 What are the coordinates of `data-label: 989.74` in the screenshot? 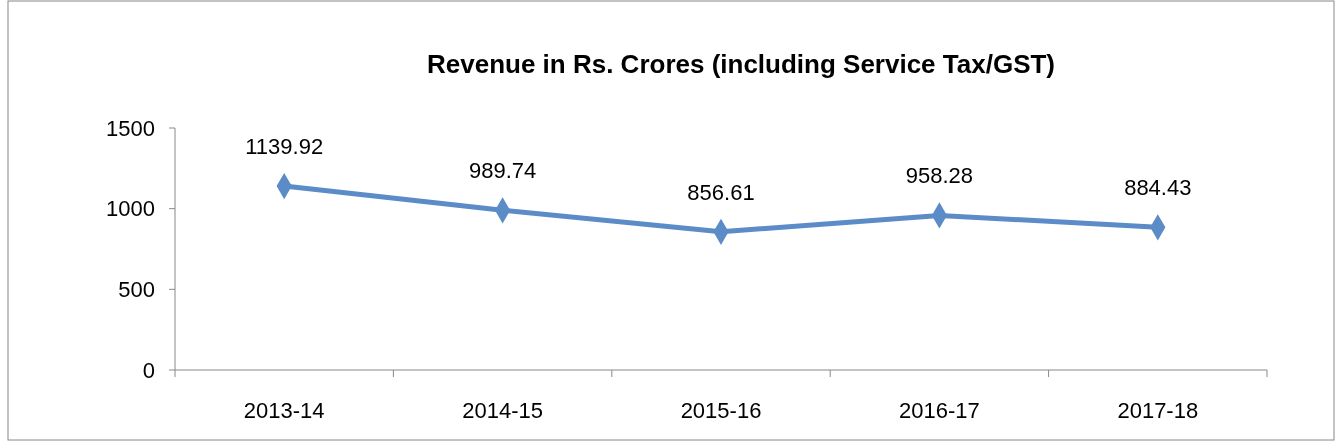 It's located at (502, 171).